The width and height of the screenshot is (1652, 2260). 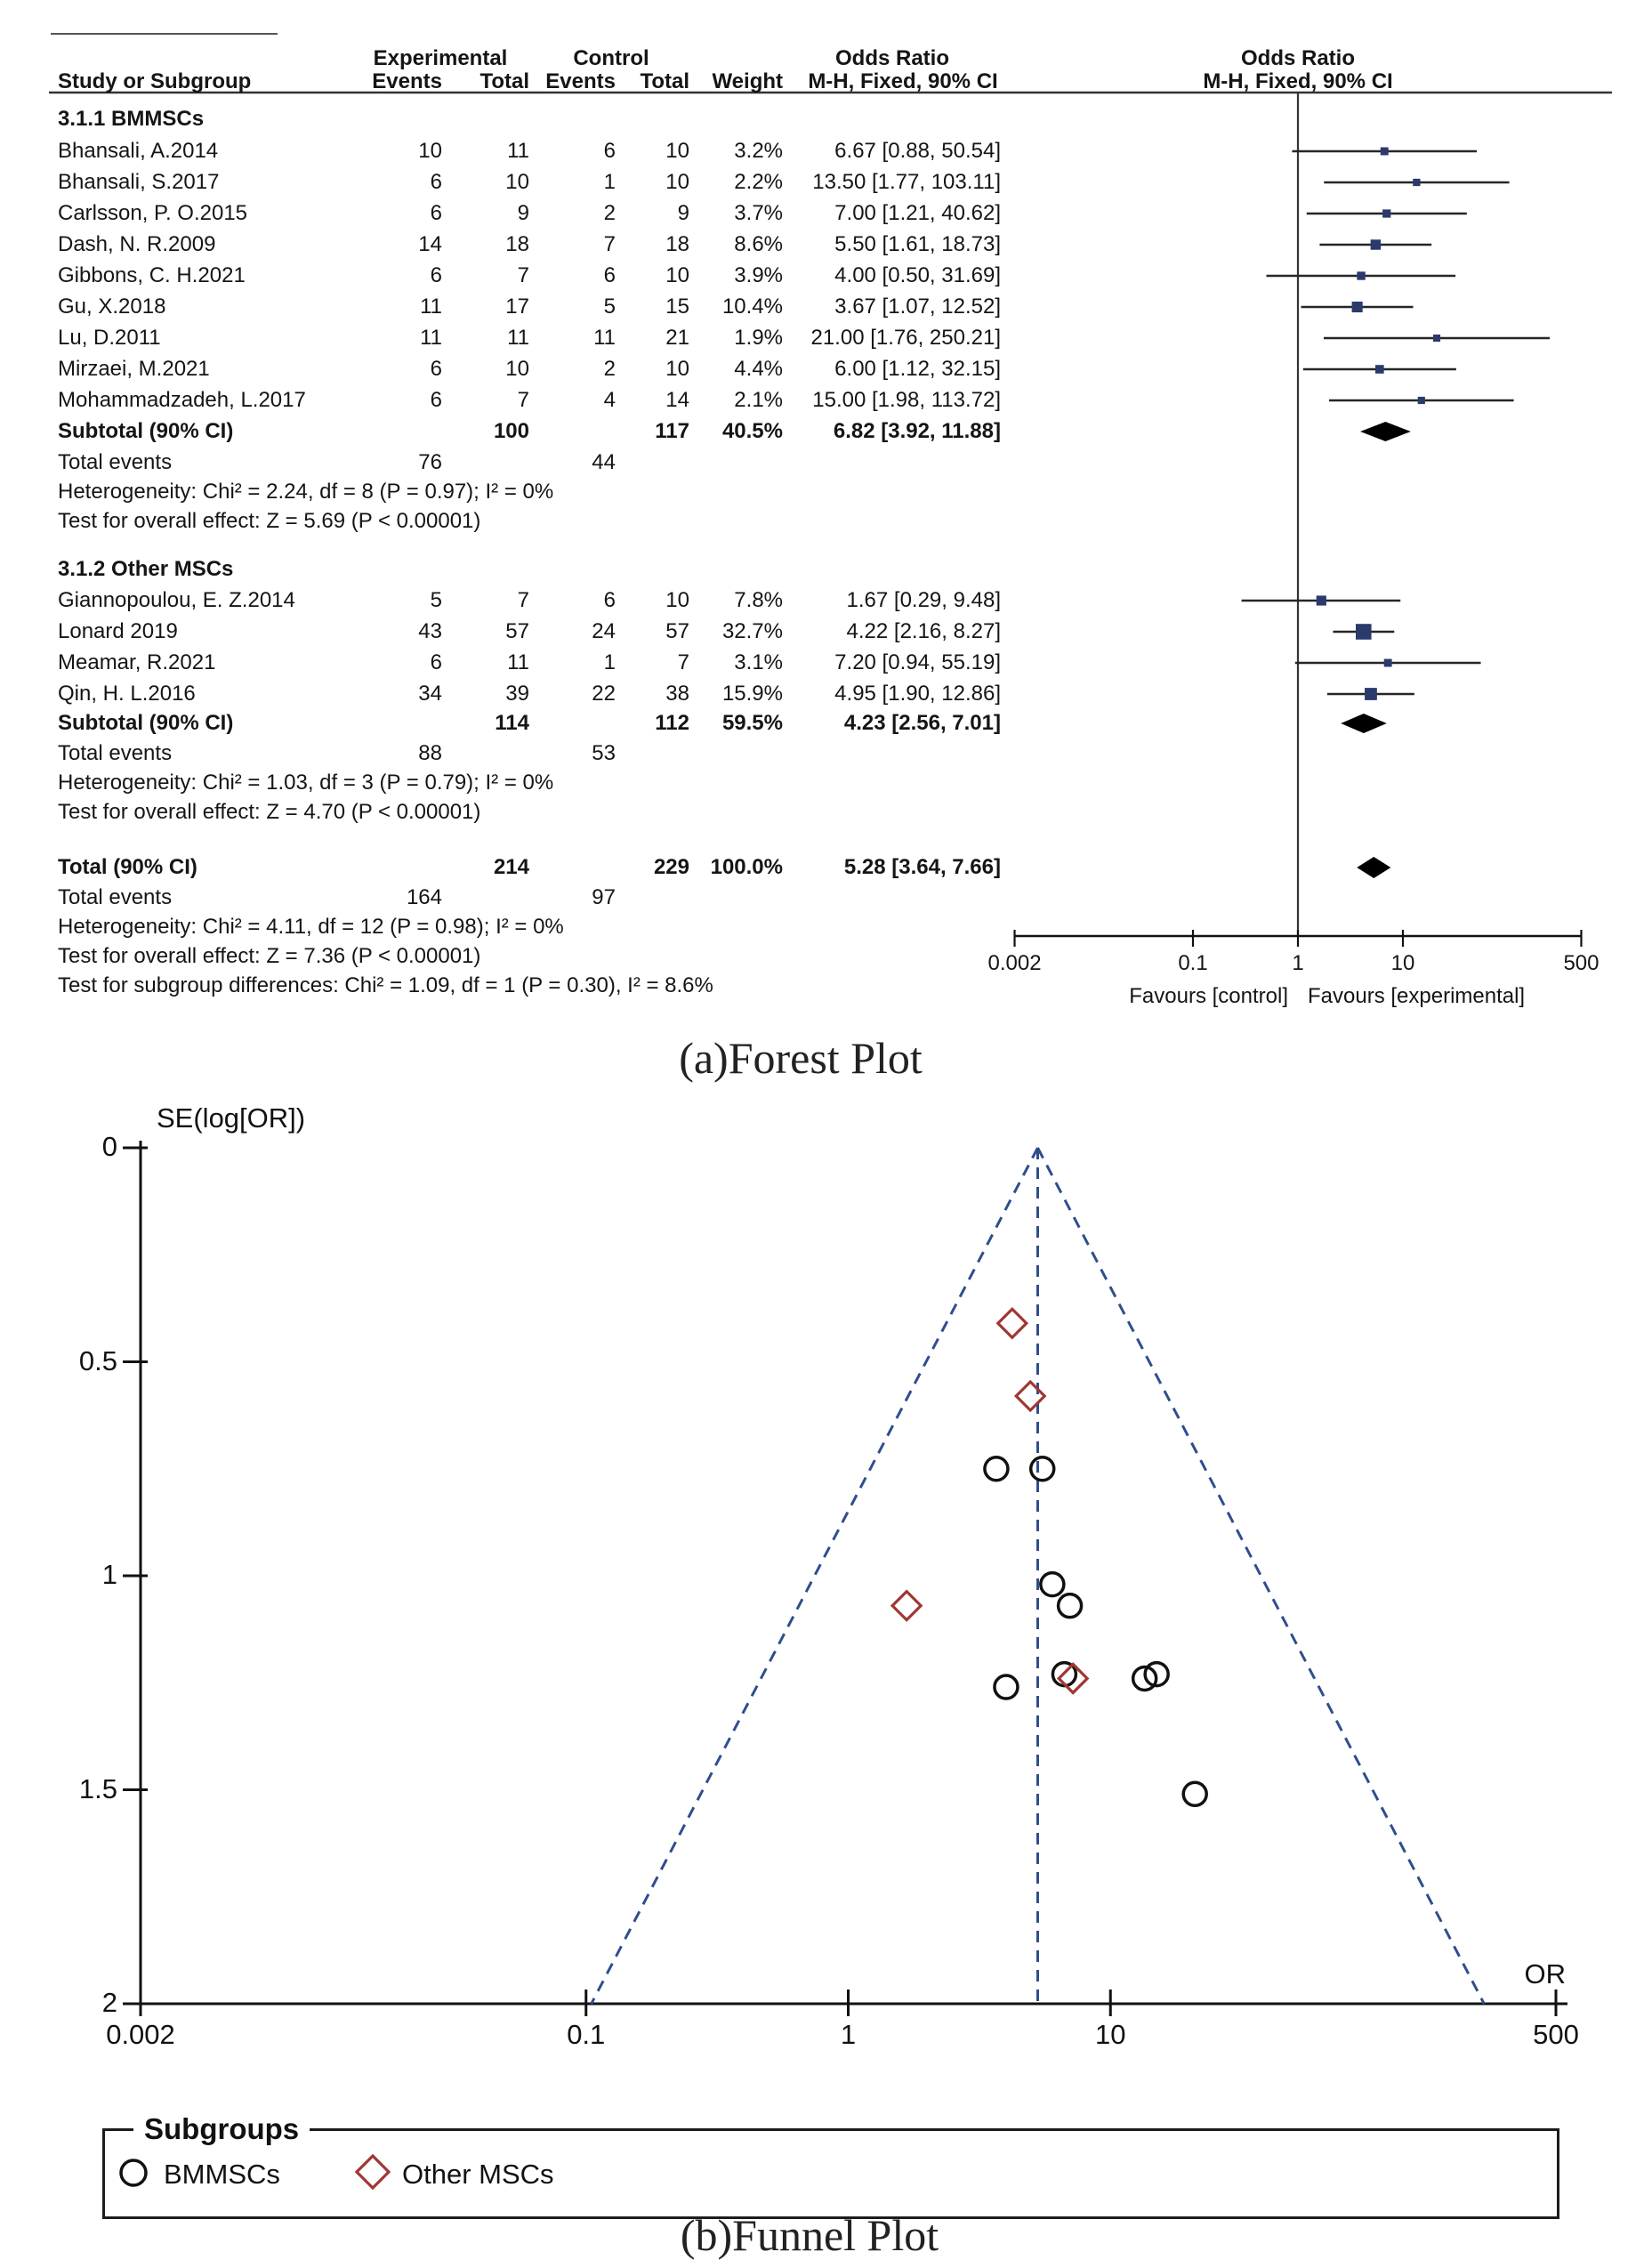 What do you see at coordinates (758, 400) in the screenshot?
I see `weight-value: 2.1%` at bounding box center [758, 400].